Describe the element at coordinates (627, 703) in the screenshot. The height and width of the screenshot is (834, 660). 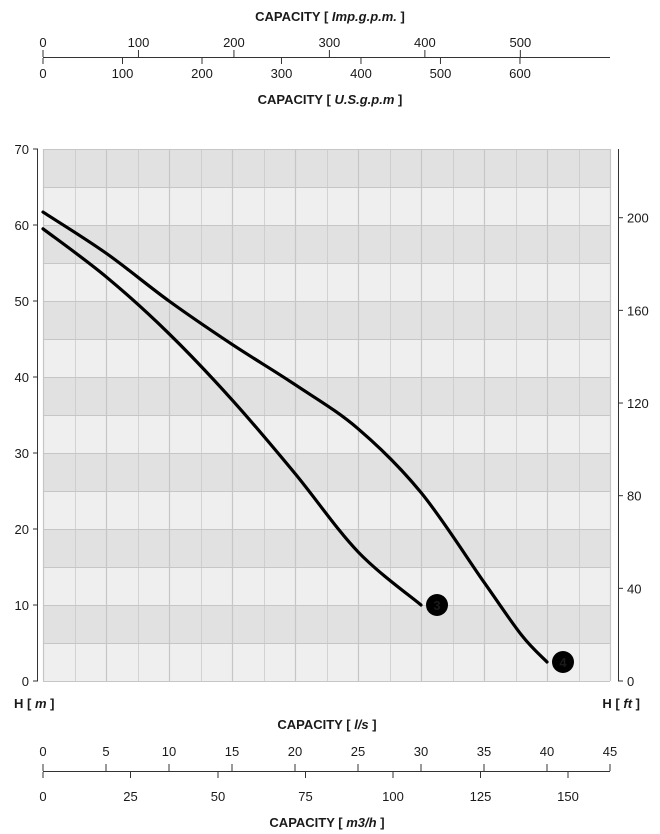
I see `right-axis-unit: ft` at that location.